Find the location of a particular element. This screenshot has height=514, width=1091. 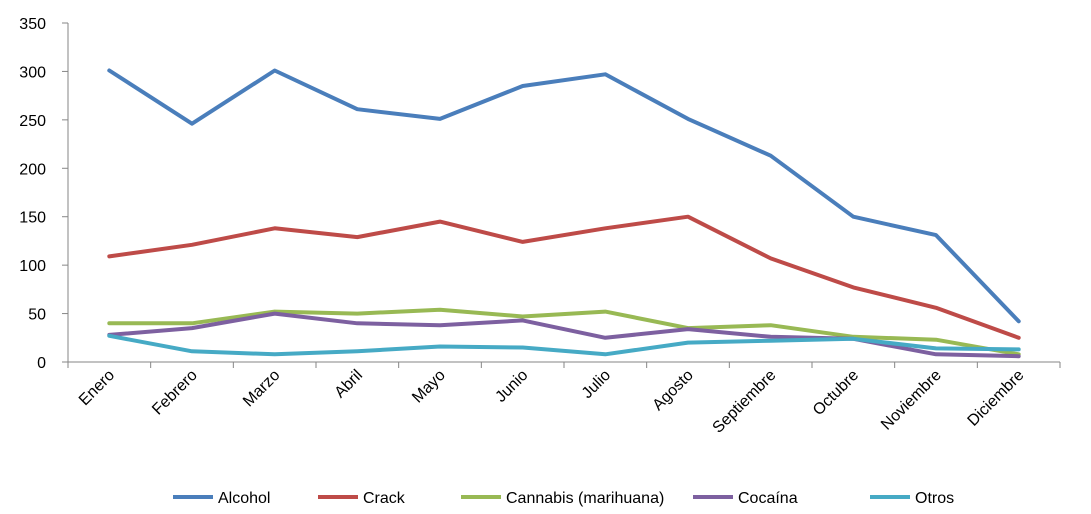

x-tick-label: Noviembre is located at coordinates (911, 400).